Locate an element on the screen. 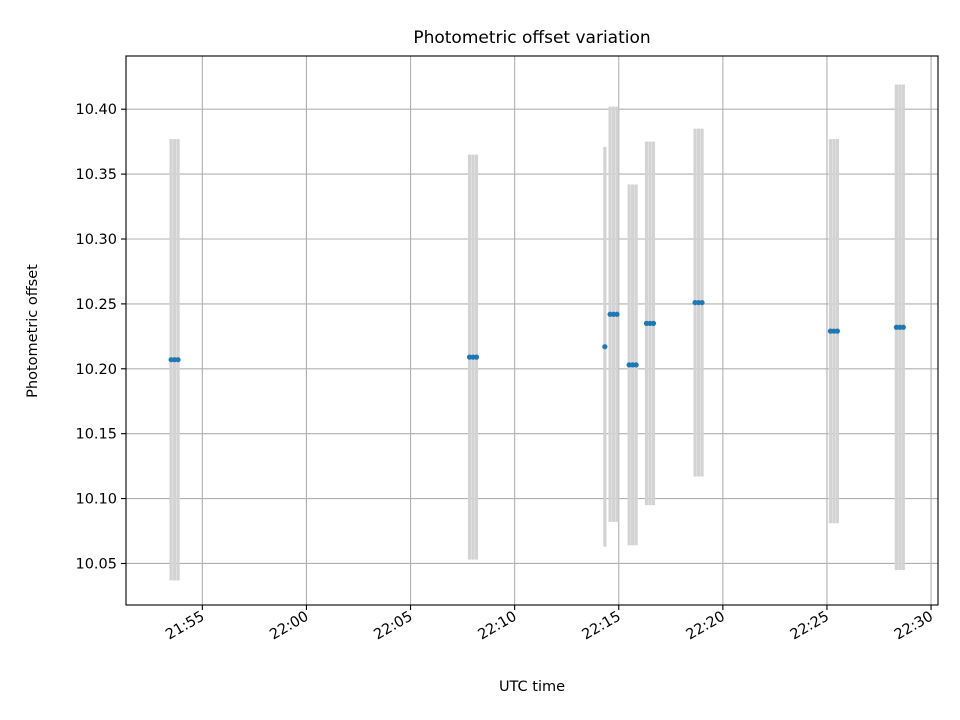 The image size is (960, 720). y-axis-ticks: 10.05 10.10 10.15 10.20 10.25 10.30 10.35 10.40 is located at coordinates (100, 337).